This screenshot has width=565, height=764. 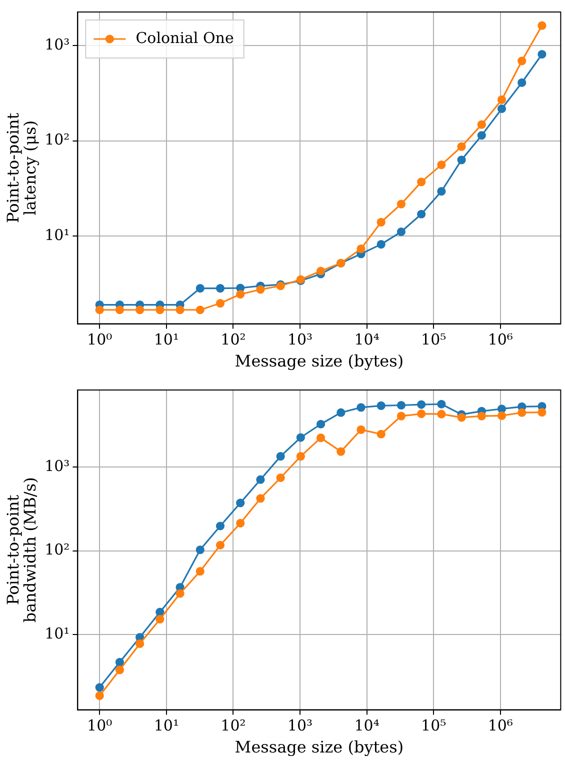 What do you see at coordinates (22, 167) in the screenshot?
I see `y-axis-title: Point-to-point latency (μs)` at bounding box center [22, 167].